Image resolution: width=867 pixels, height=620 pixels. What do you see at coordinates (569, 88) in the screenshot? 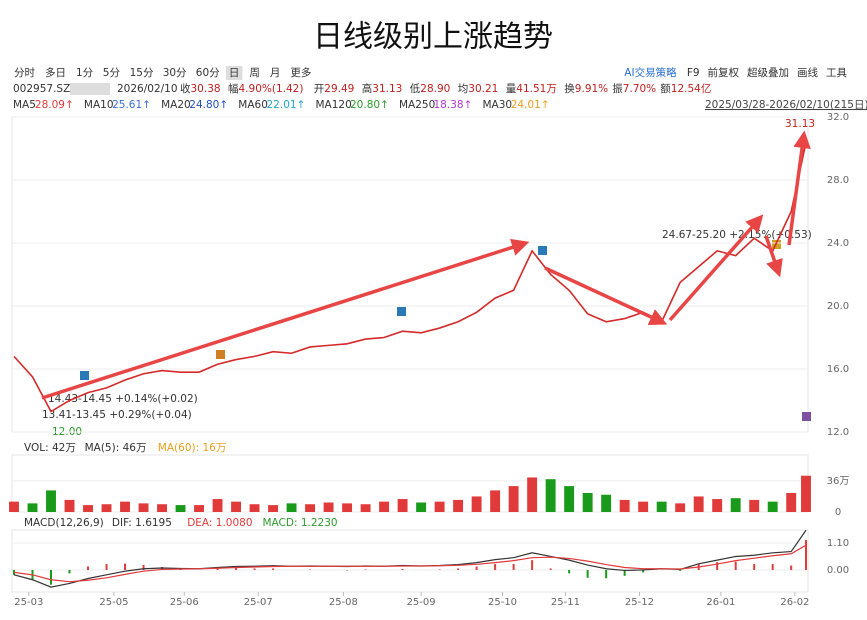
I see `info-label: 换` at bounding box center [569, 88].